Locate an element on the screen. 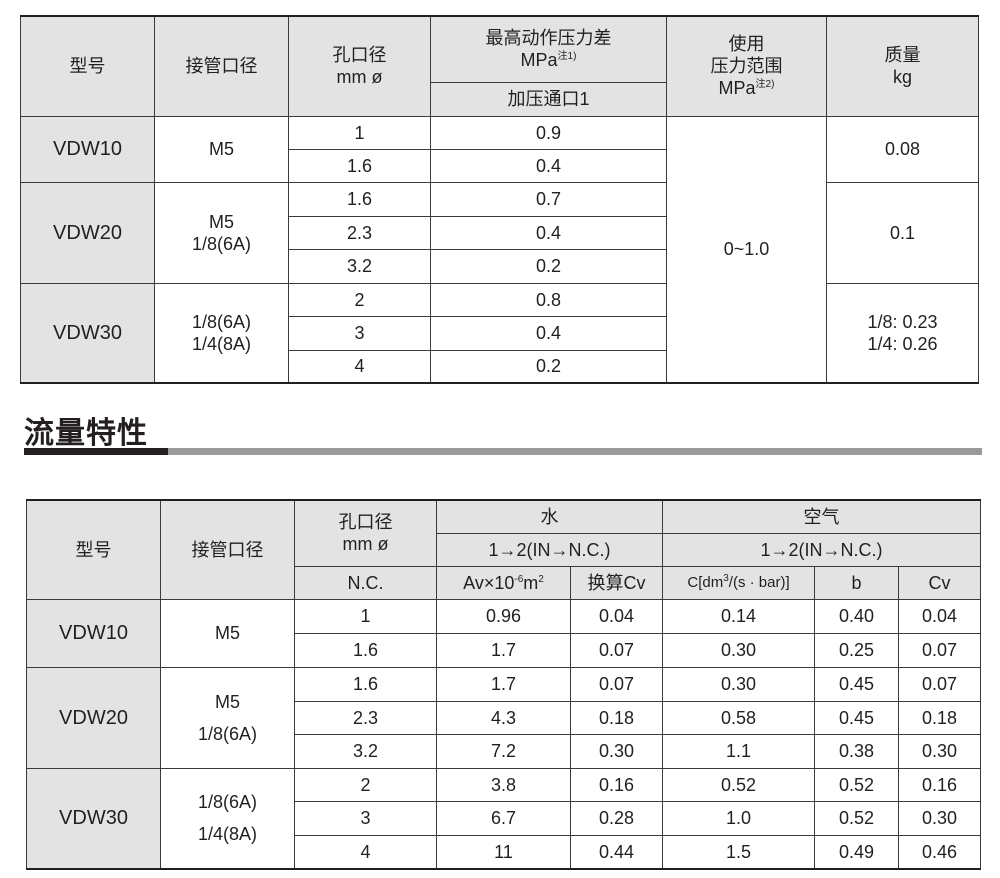 The width and height of the screenshot is (1000, 878). c-cell: 0.14 is located at coordinates (738, 616).